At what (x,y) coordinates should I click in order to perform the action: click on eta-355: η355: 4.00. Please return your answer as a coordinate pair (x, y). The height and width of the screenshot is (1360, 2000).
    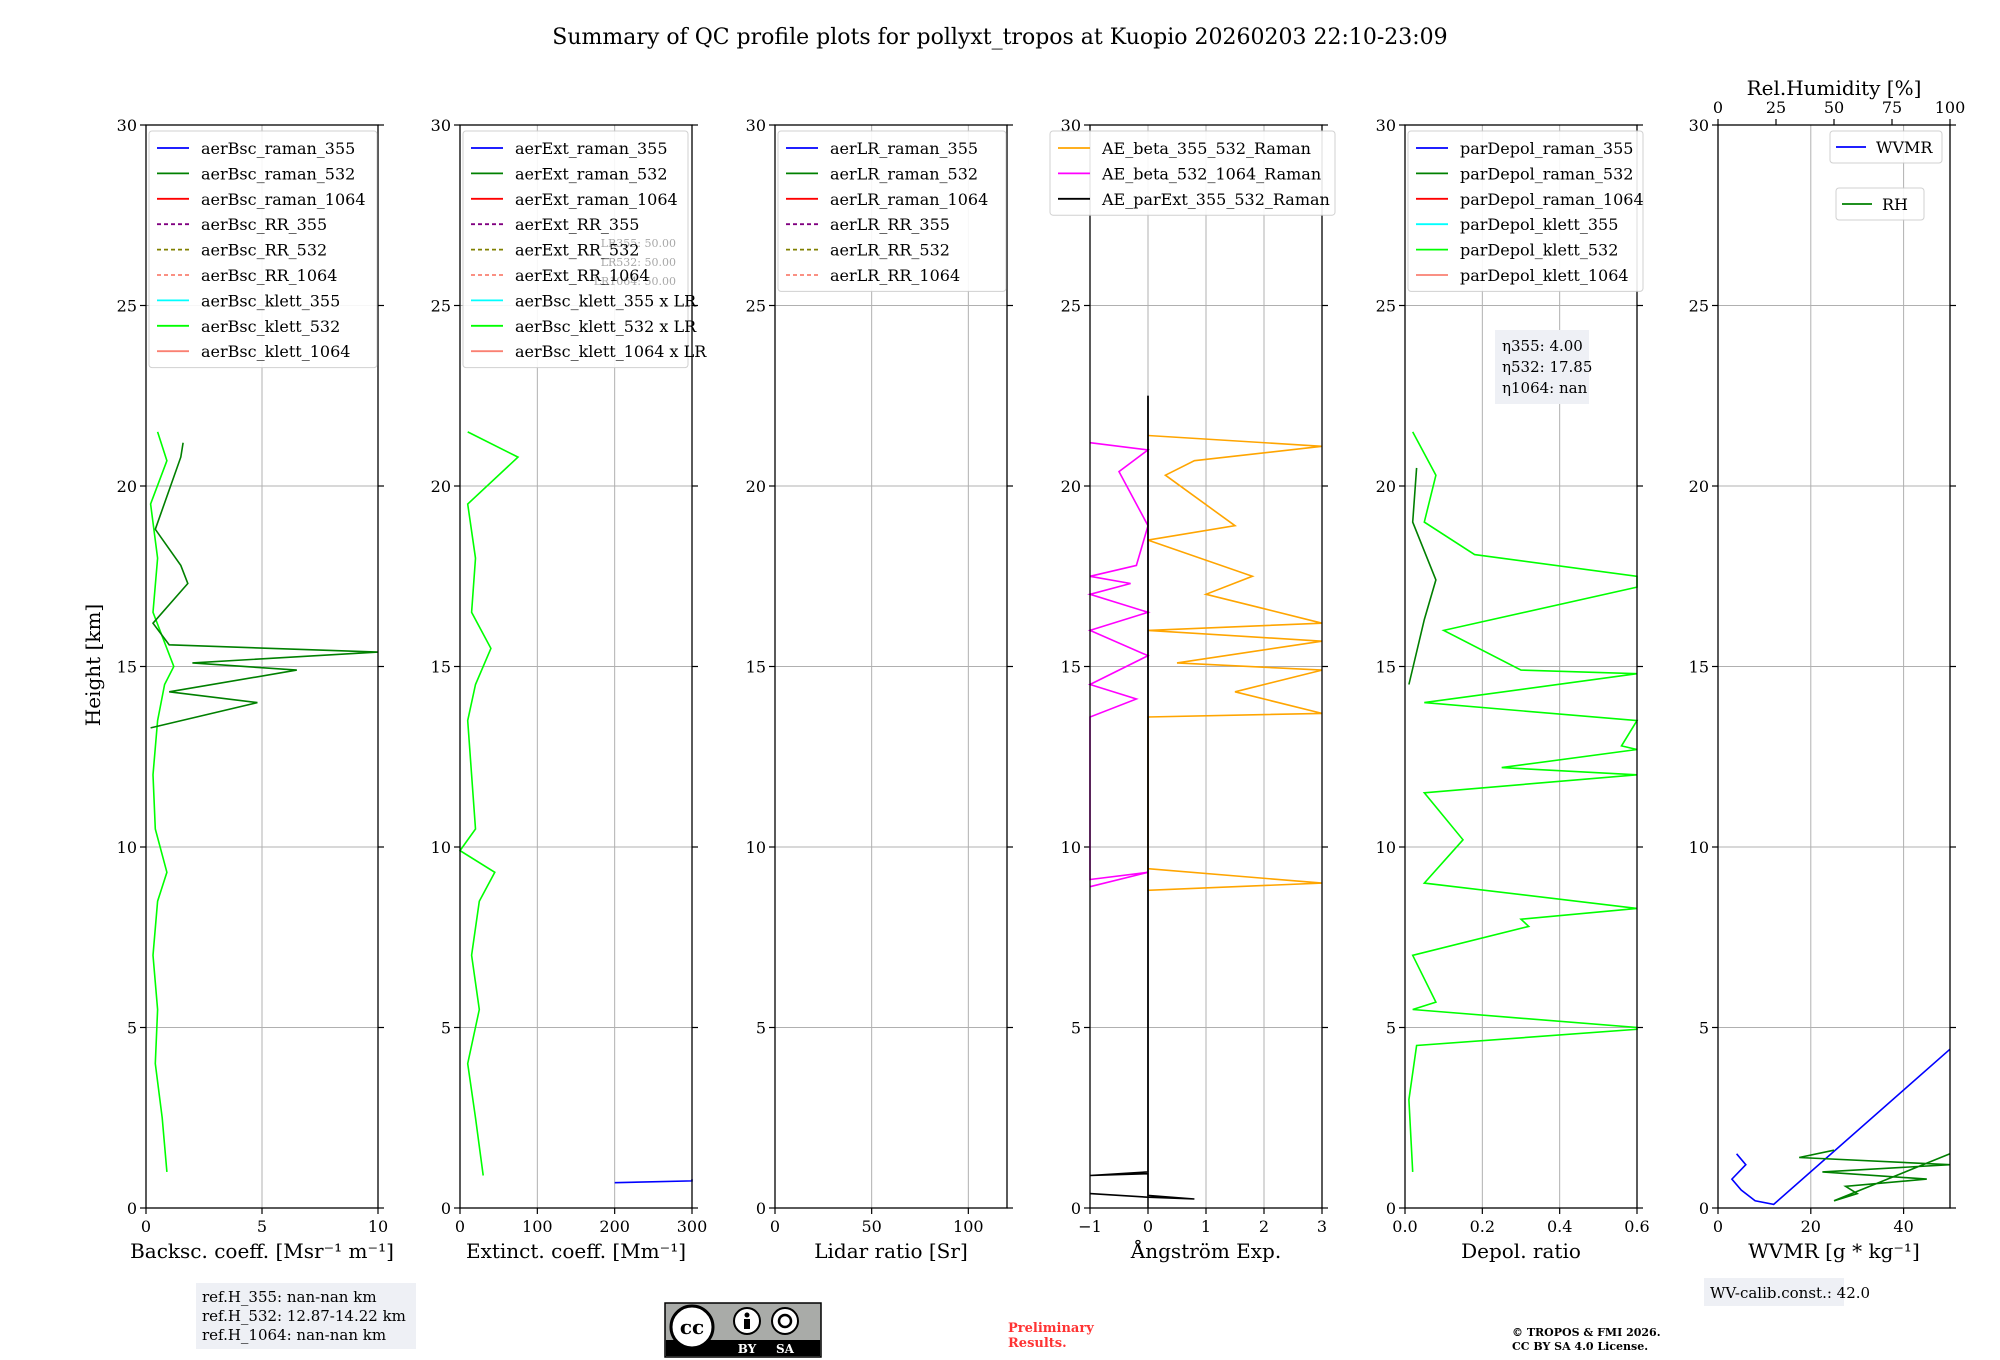
    Looking at the image, I should click on (1542, 346).